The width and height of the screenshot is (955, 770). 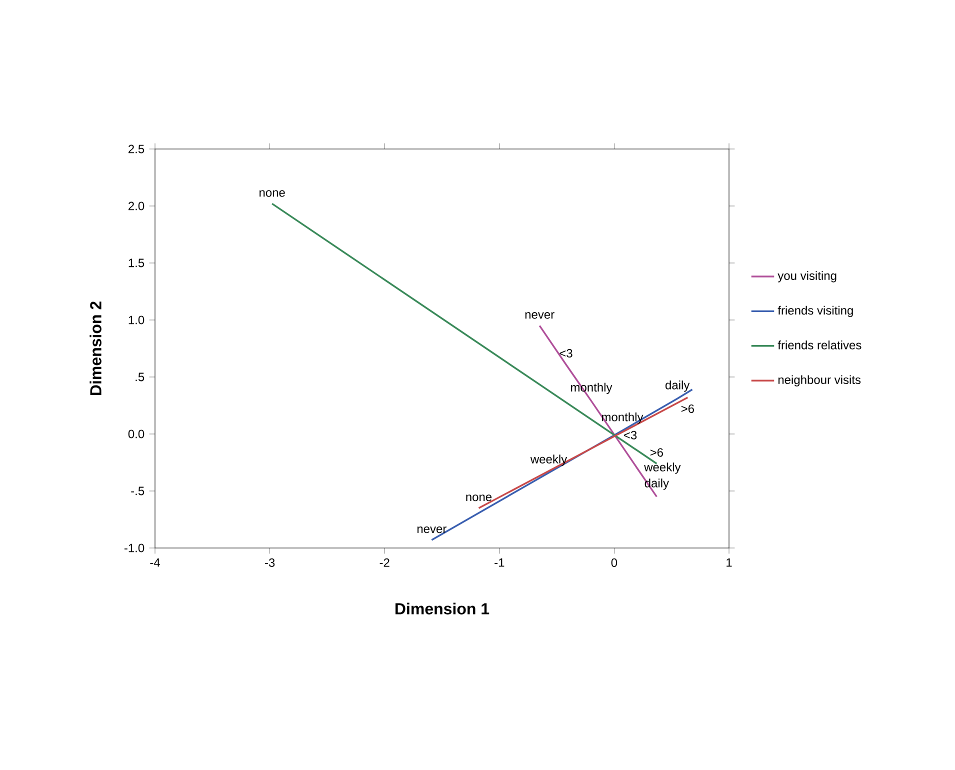 I want to click on y-tick-label: 2.5, so click(x=136, y=149).